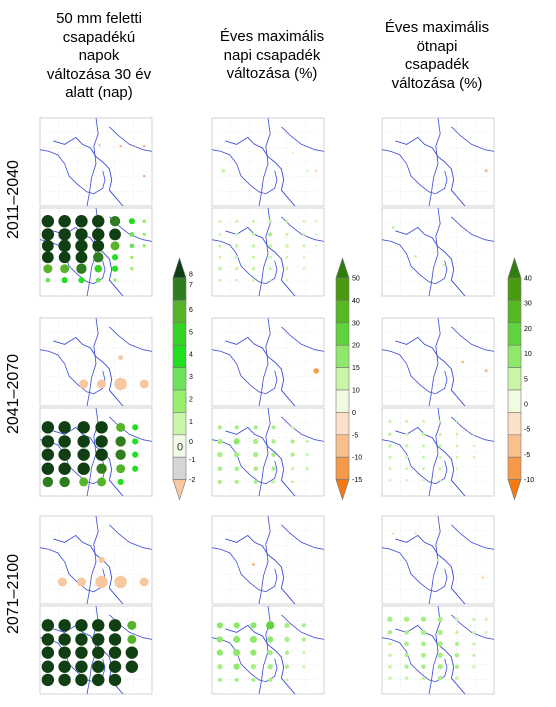 The height and width of the screenshot is (707, 556). Describe the element at coordinates (260, 461) in the screenshot. I see `map-r2-c2-bottom-border-line` at that location.